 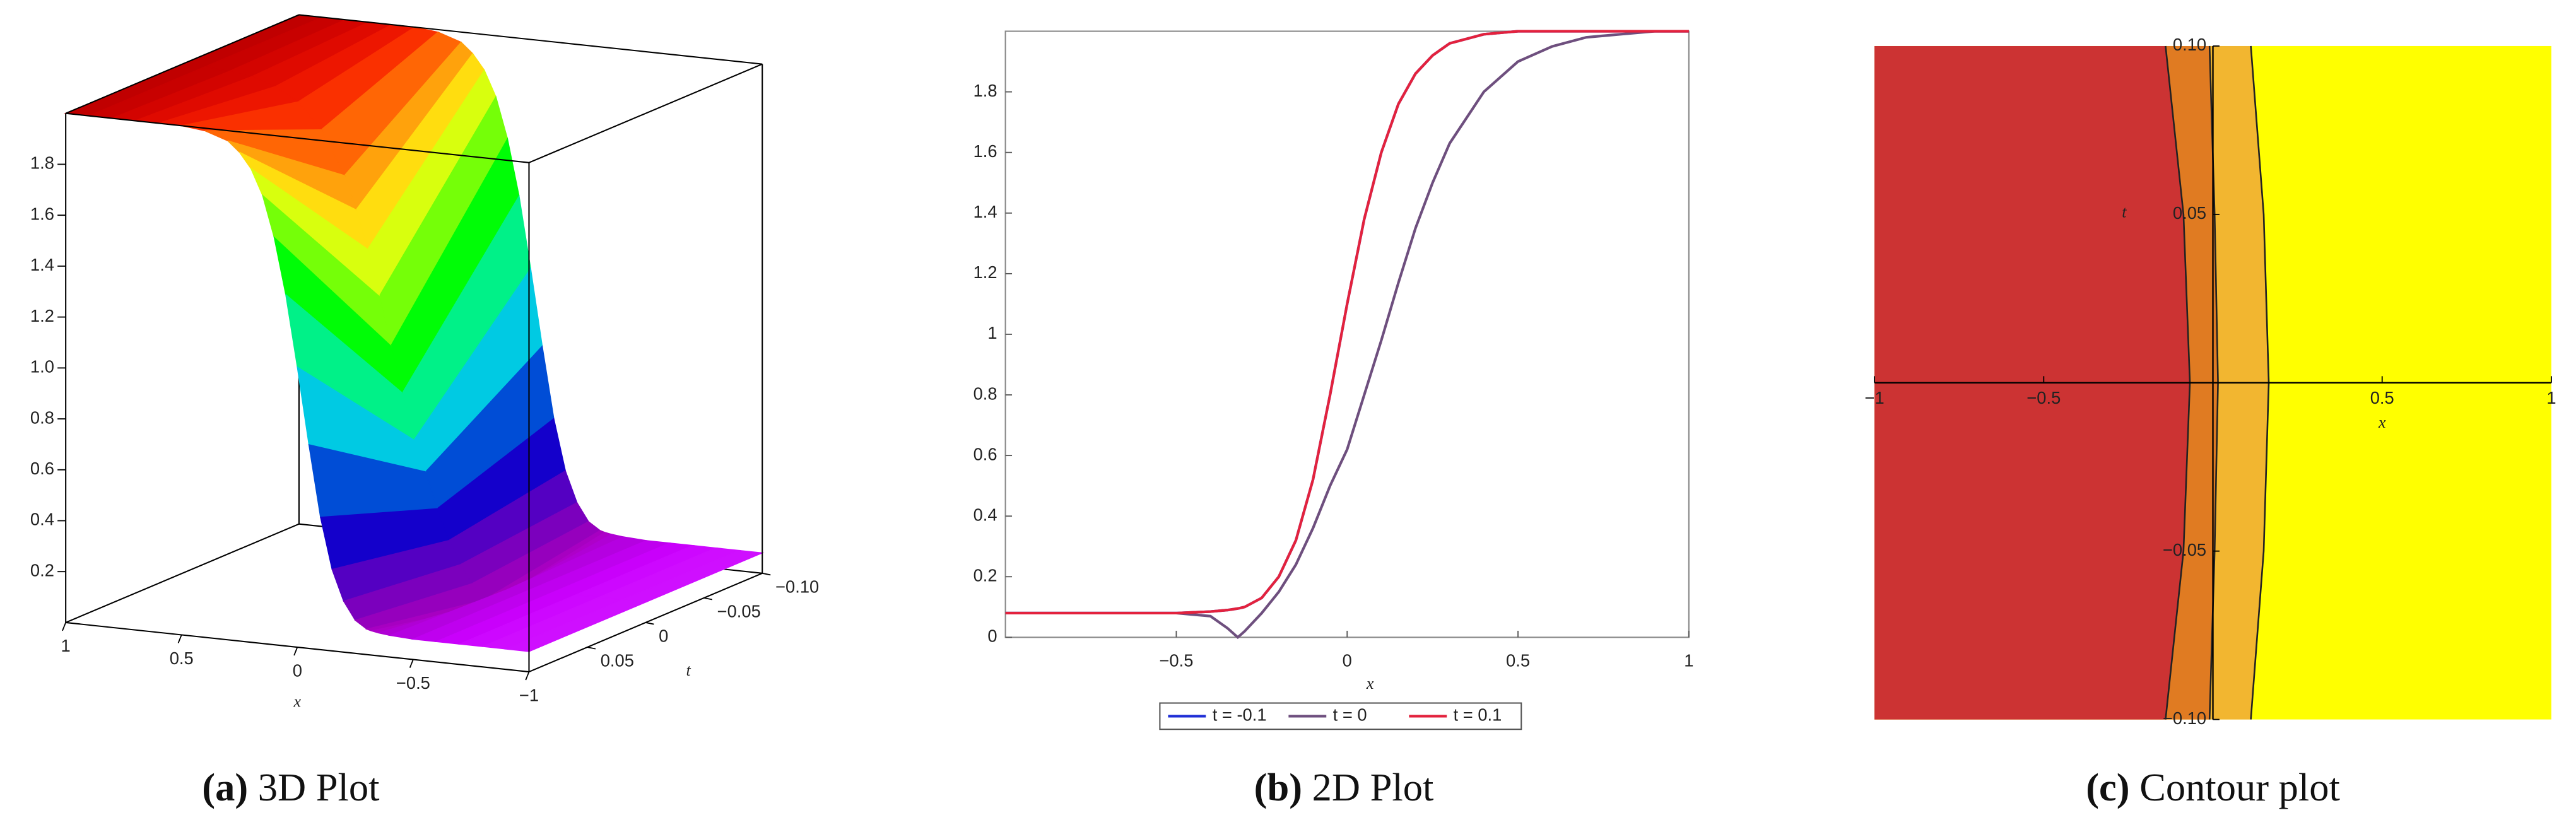 I want to click on surface-patch, so click(x=575, y=625).